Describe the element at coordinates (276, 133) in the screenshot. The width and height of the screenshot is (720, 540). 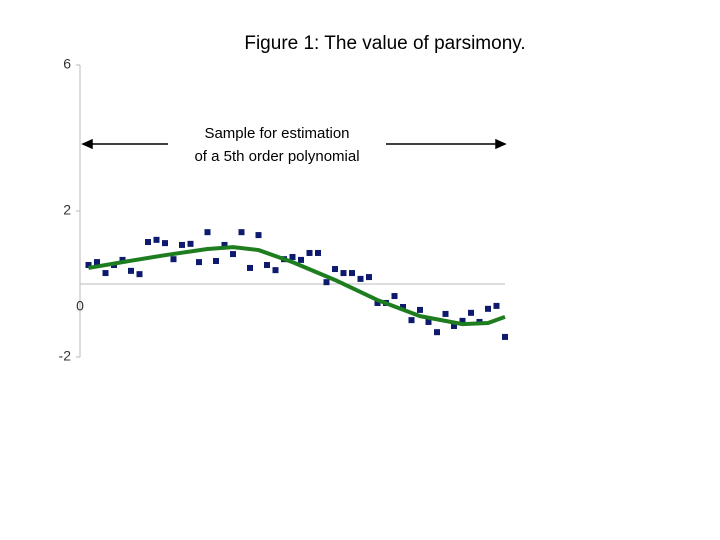
I see `annotation: Sample for estimation` at that location.